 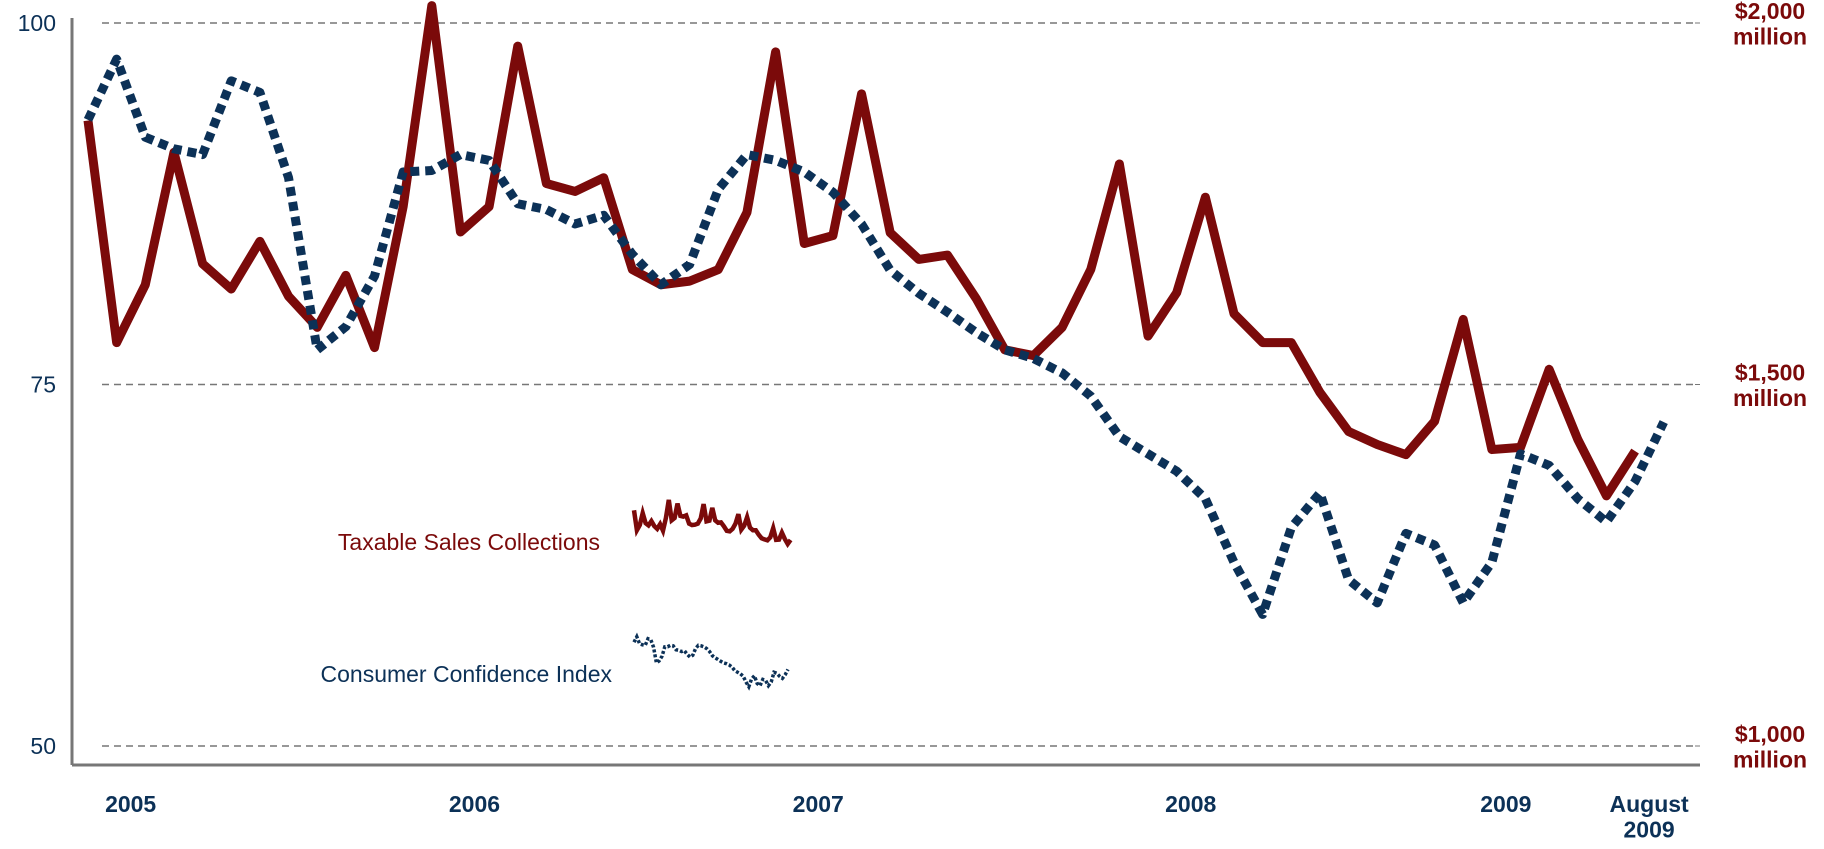 I want to click on y2-tick-label: $2,000 million, so click(x=1770, y=24).